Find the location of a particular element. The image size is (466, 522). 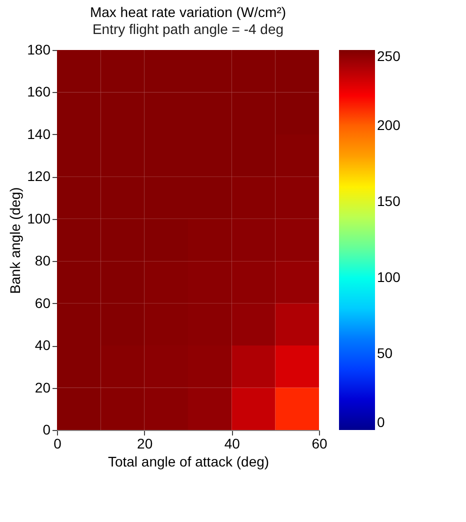

y-tick-label: 20 is located at coordinates (42, 387).